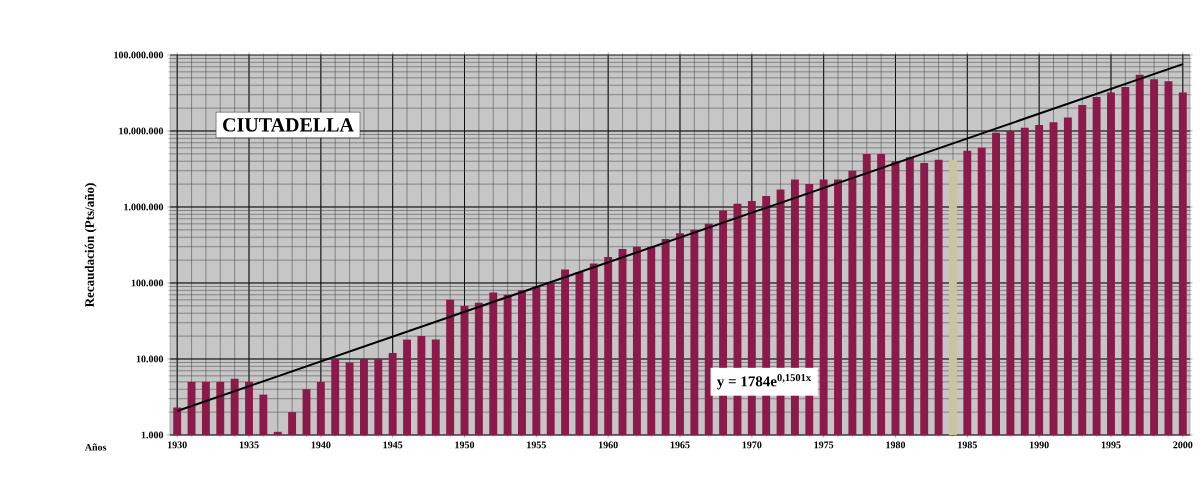 The width and height of the screenshot is (1203, 477). What do you see at coordinates (144, 207) in the screenshot?
I see `y-tick-label: 1.000.000` at bounding box center [144, 207].